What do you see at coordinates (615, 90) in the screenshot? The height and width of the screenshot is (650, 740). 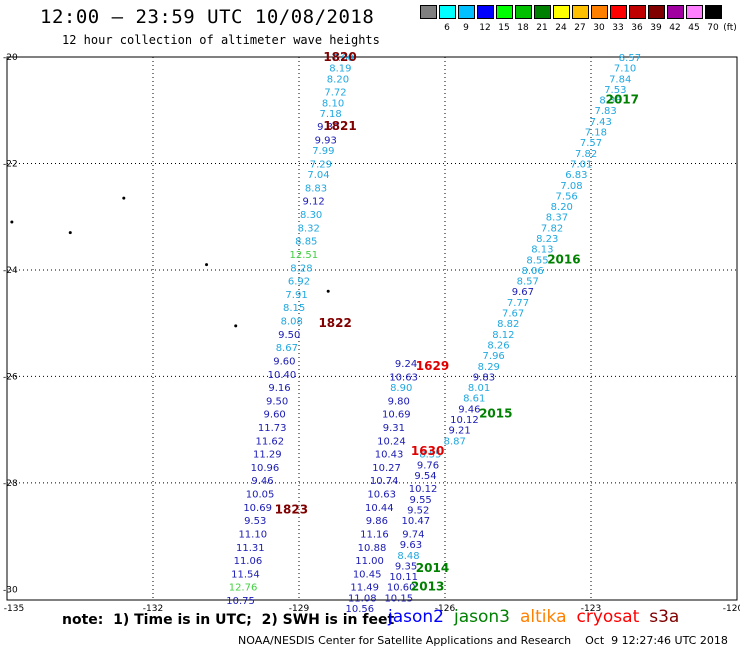 I see `wave-height-value: 7.53` at bounding box center [615, 90].